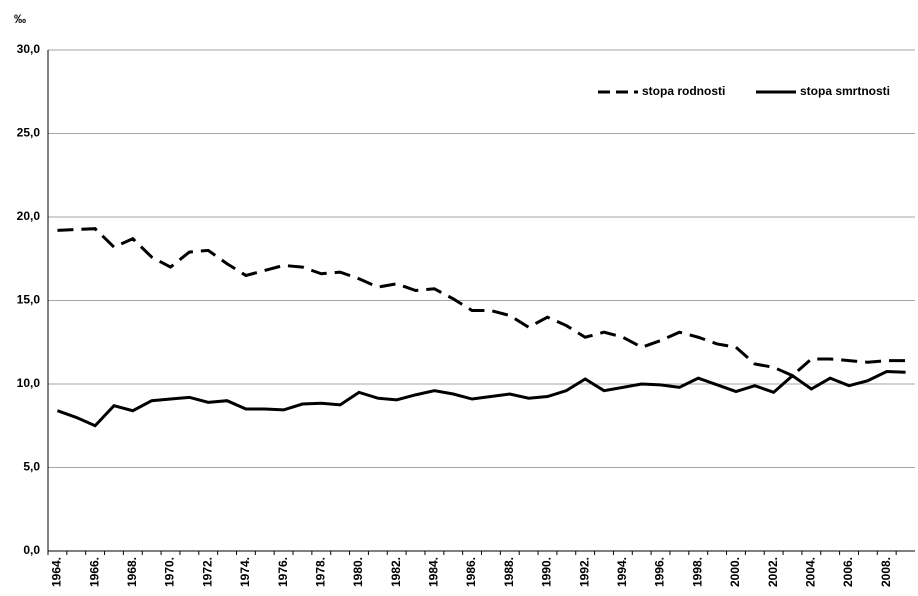 The image size is (918, 596). I want to click on y-tick-label: 20,0, so click(29, 216).